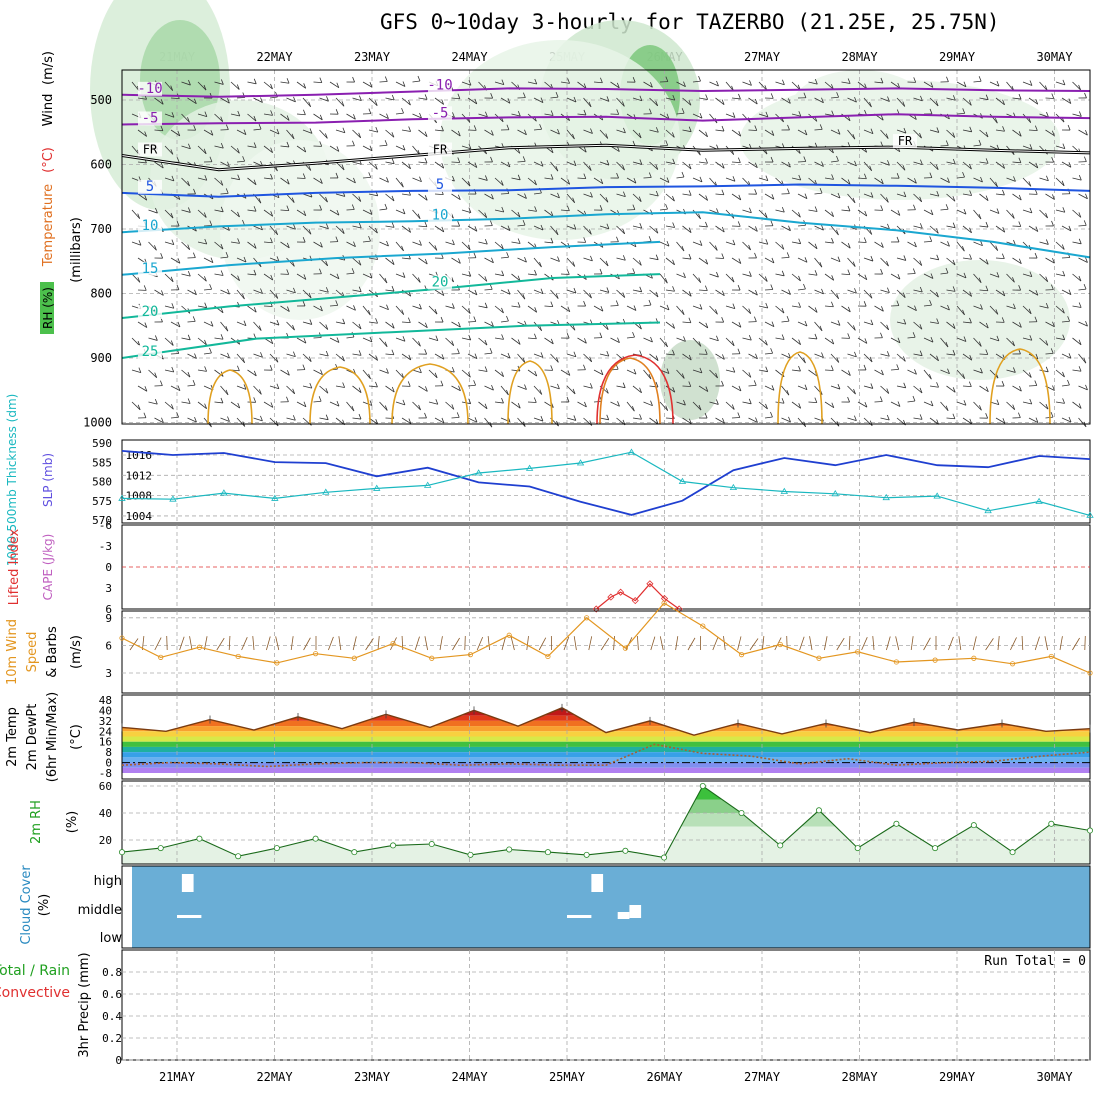  Describe the element at coordinates (741, 654) in the screenshot. I see `wind-speed-marker` at that location.